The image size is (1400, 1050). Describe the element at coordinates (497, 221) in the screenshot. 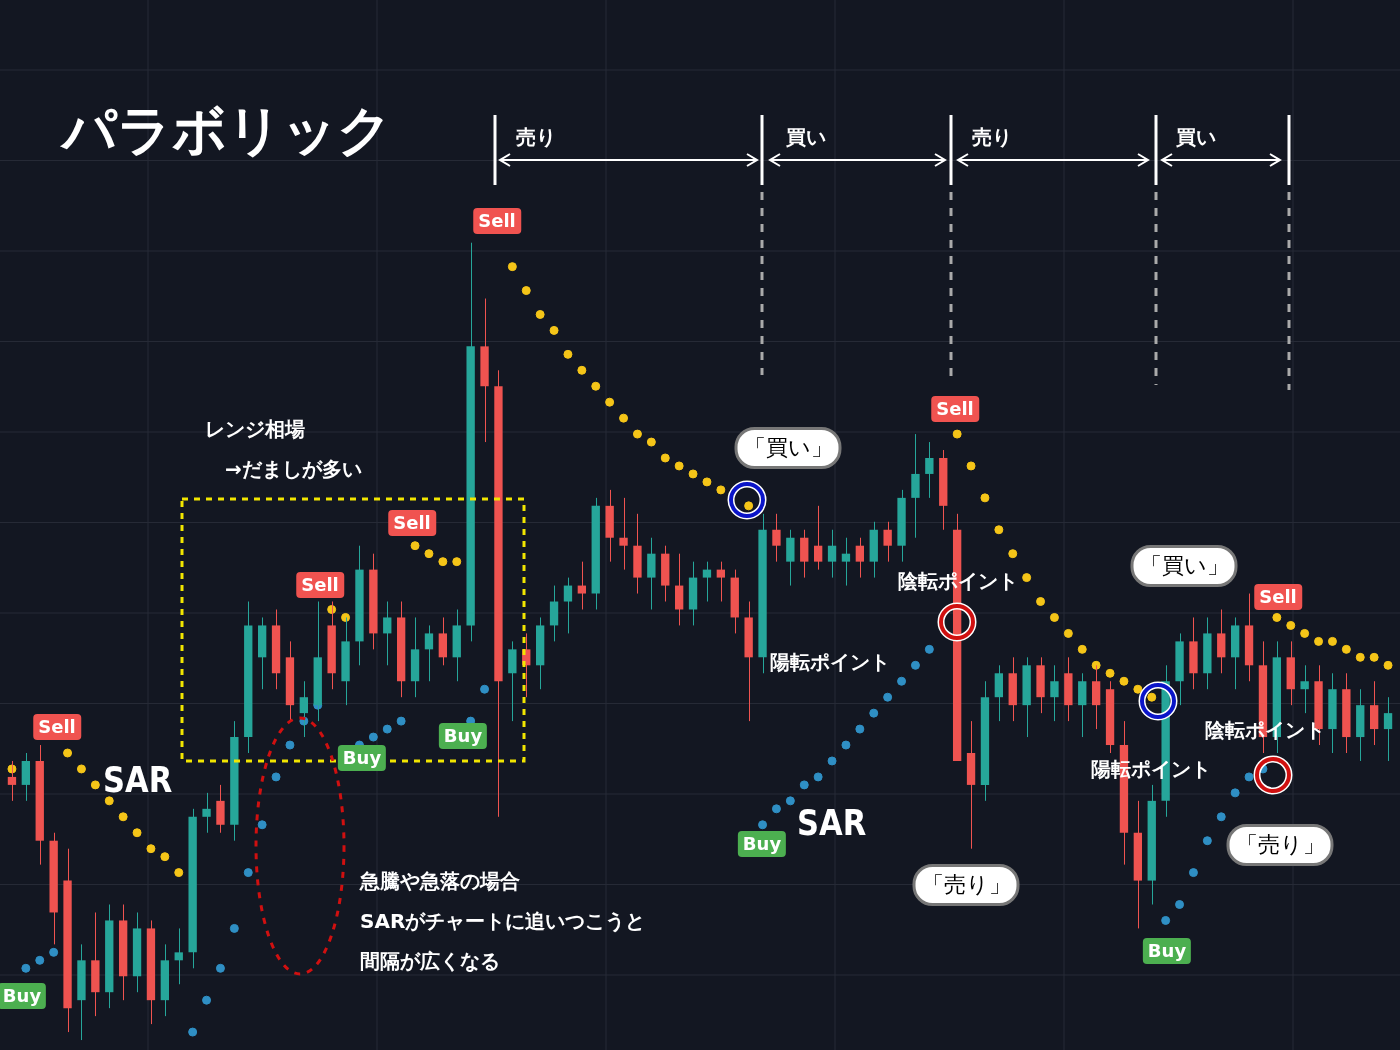

I see `text: Sell` at that location.